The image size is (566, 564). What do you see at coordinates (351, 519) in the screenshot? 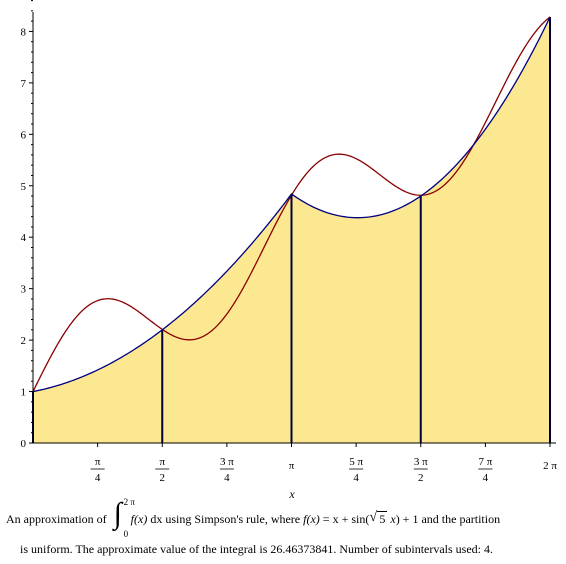
I see `function-rhs-start: x + sin(` at bounding box center [351, 519].